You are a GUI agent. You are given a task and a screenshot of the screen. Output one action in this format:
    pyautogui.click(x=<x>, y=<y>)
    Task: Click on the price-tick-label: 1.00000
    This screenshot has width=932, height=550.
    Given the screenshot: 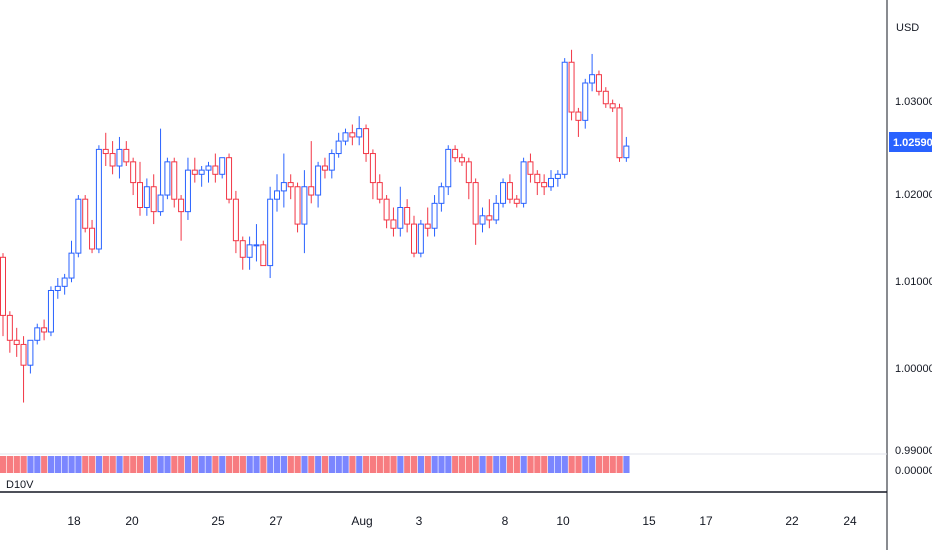 What is the action you would take?
    pyautogui.click(x=913, y=369)
    